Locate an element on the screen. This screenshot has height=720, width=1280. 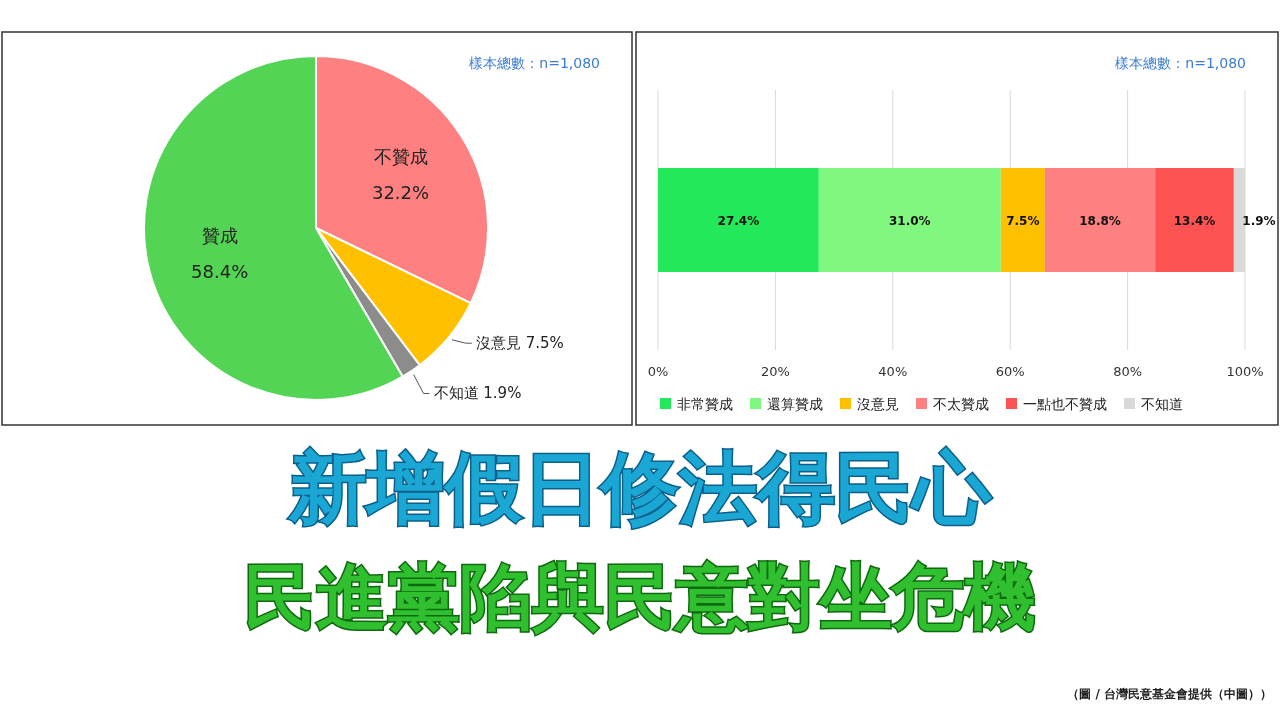
legend-label: 沒意見 is located at coordinates (878, 404).